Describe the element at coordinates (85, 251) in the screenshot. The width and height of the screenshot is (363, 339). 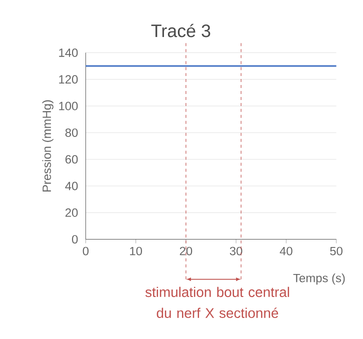
I see `x-tick-label: 0` at that location.